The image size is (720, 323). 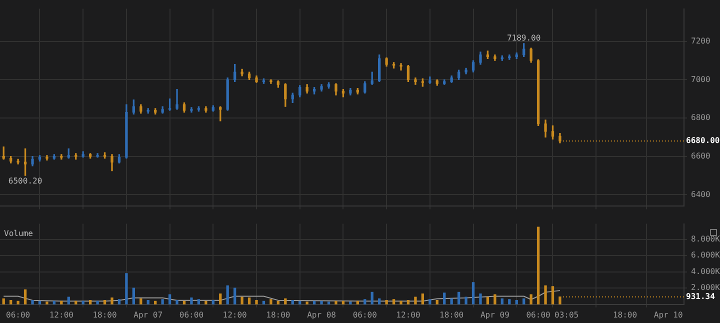 What do you see at coordinates (700, 155) in the screenshot?
I see `y-tick-label: 6600` at bounding box center [700, 155].